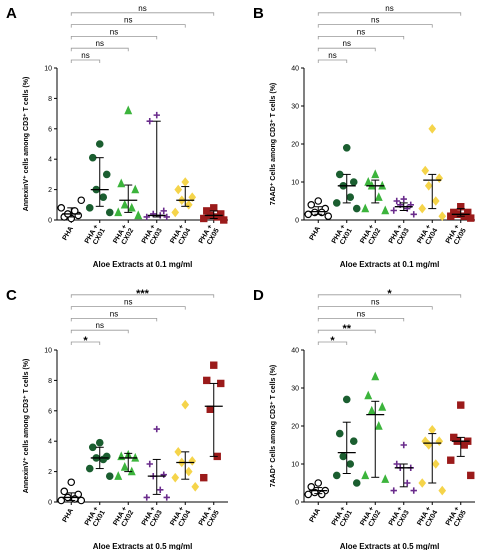 The image size is (495, 550). I want to click on x-axis-label: Aloe Extracts at 0.1 mg/ml, so click(143, 264).